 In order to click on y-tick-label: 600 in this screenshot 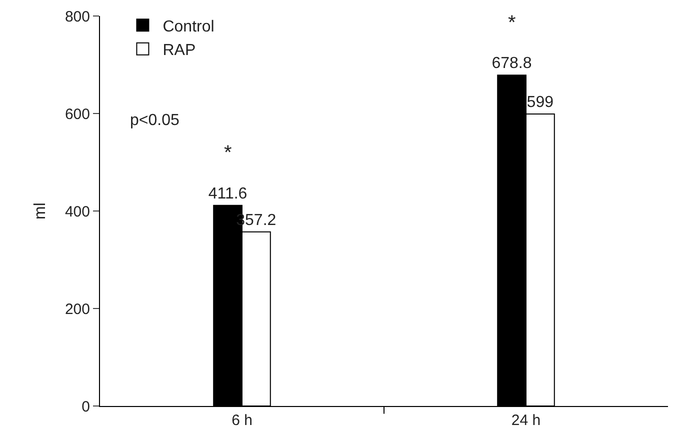, I will do `click(77, 114)`.